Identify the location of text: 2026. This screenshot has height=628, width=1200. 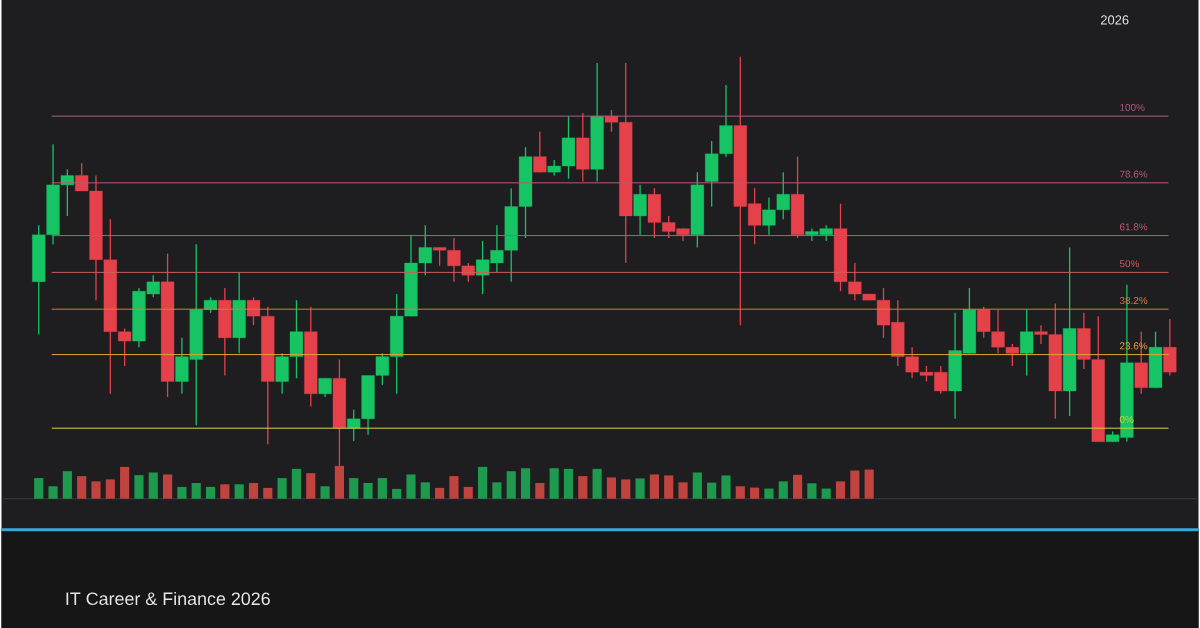
(1115, 20).